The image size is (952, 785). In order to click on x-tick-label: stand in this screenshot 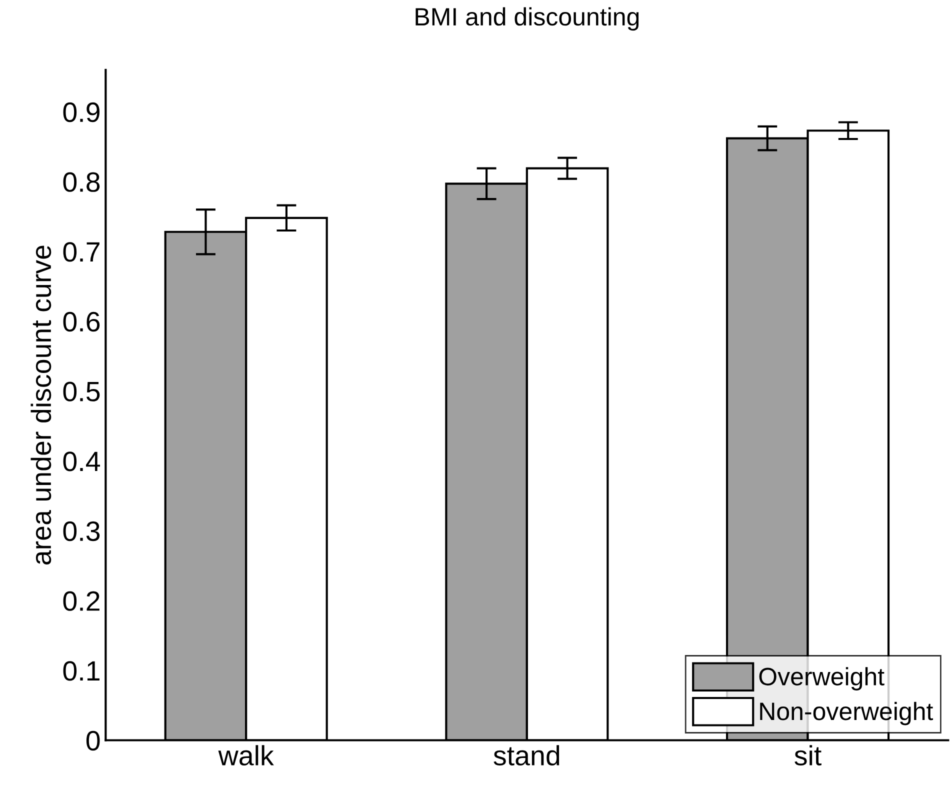, I will do `click(527, 755)`.